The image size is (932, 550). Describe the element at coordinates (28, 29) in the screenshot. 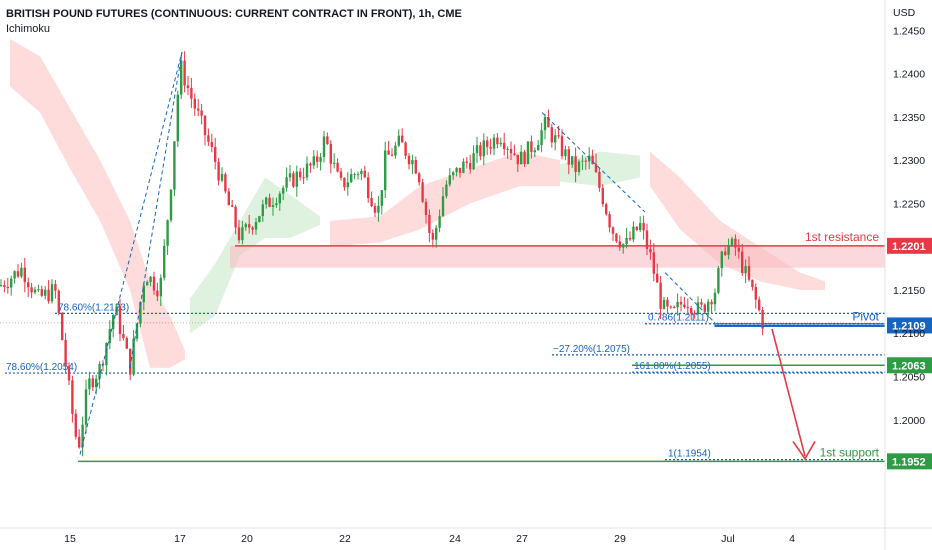

I see `indicator-label: Ichimoku` at that location.